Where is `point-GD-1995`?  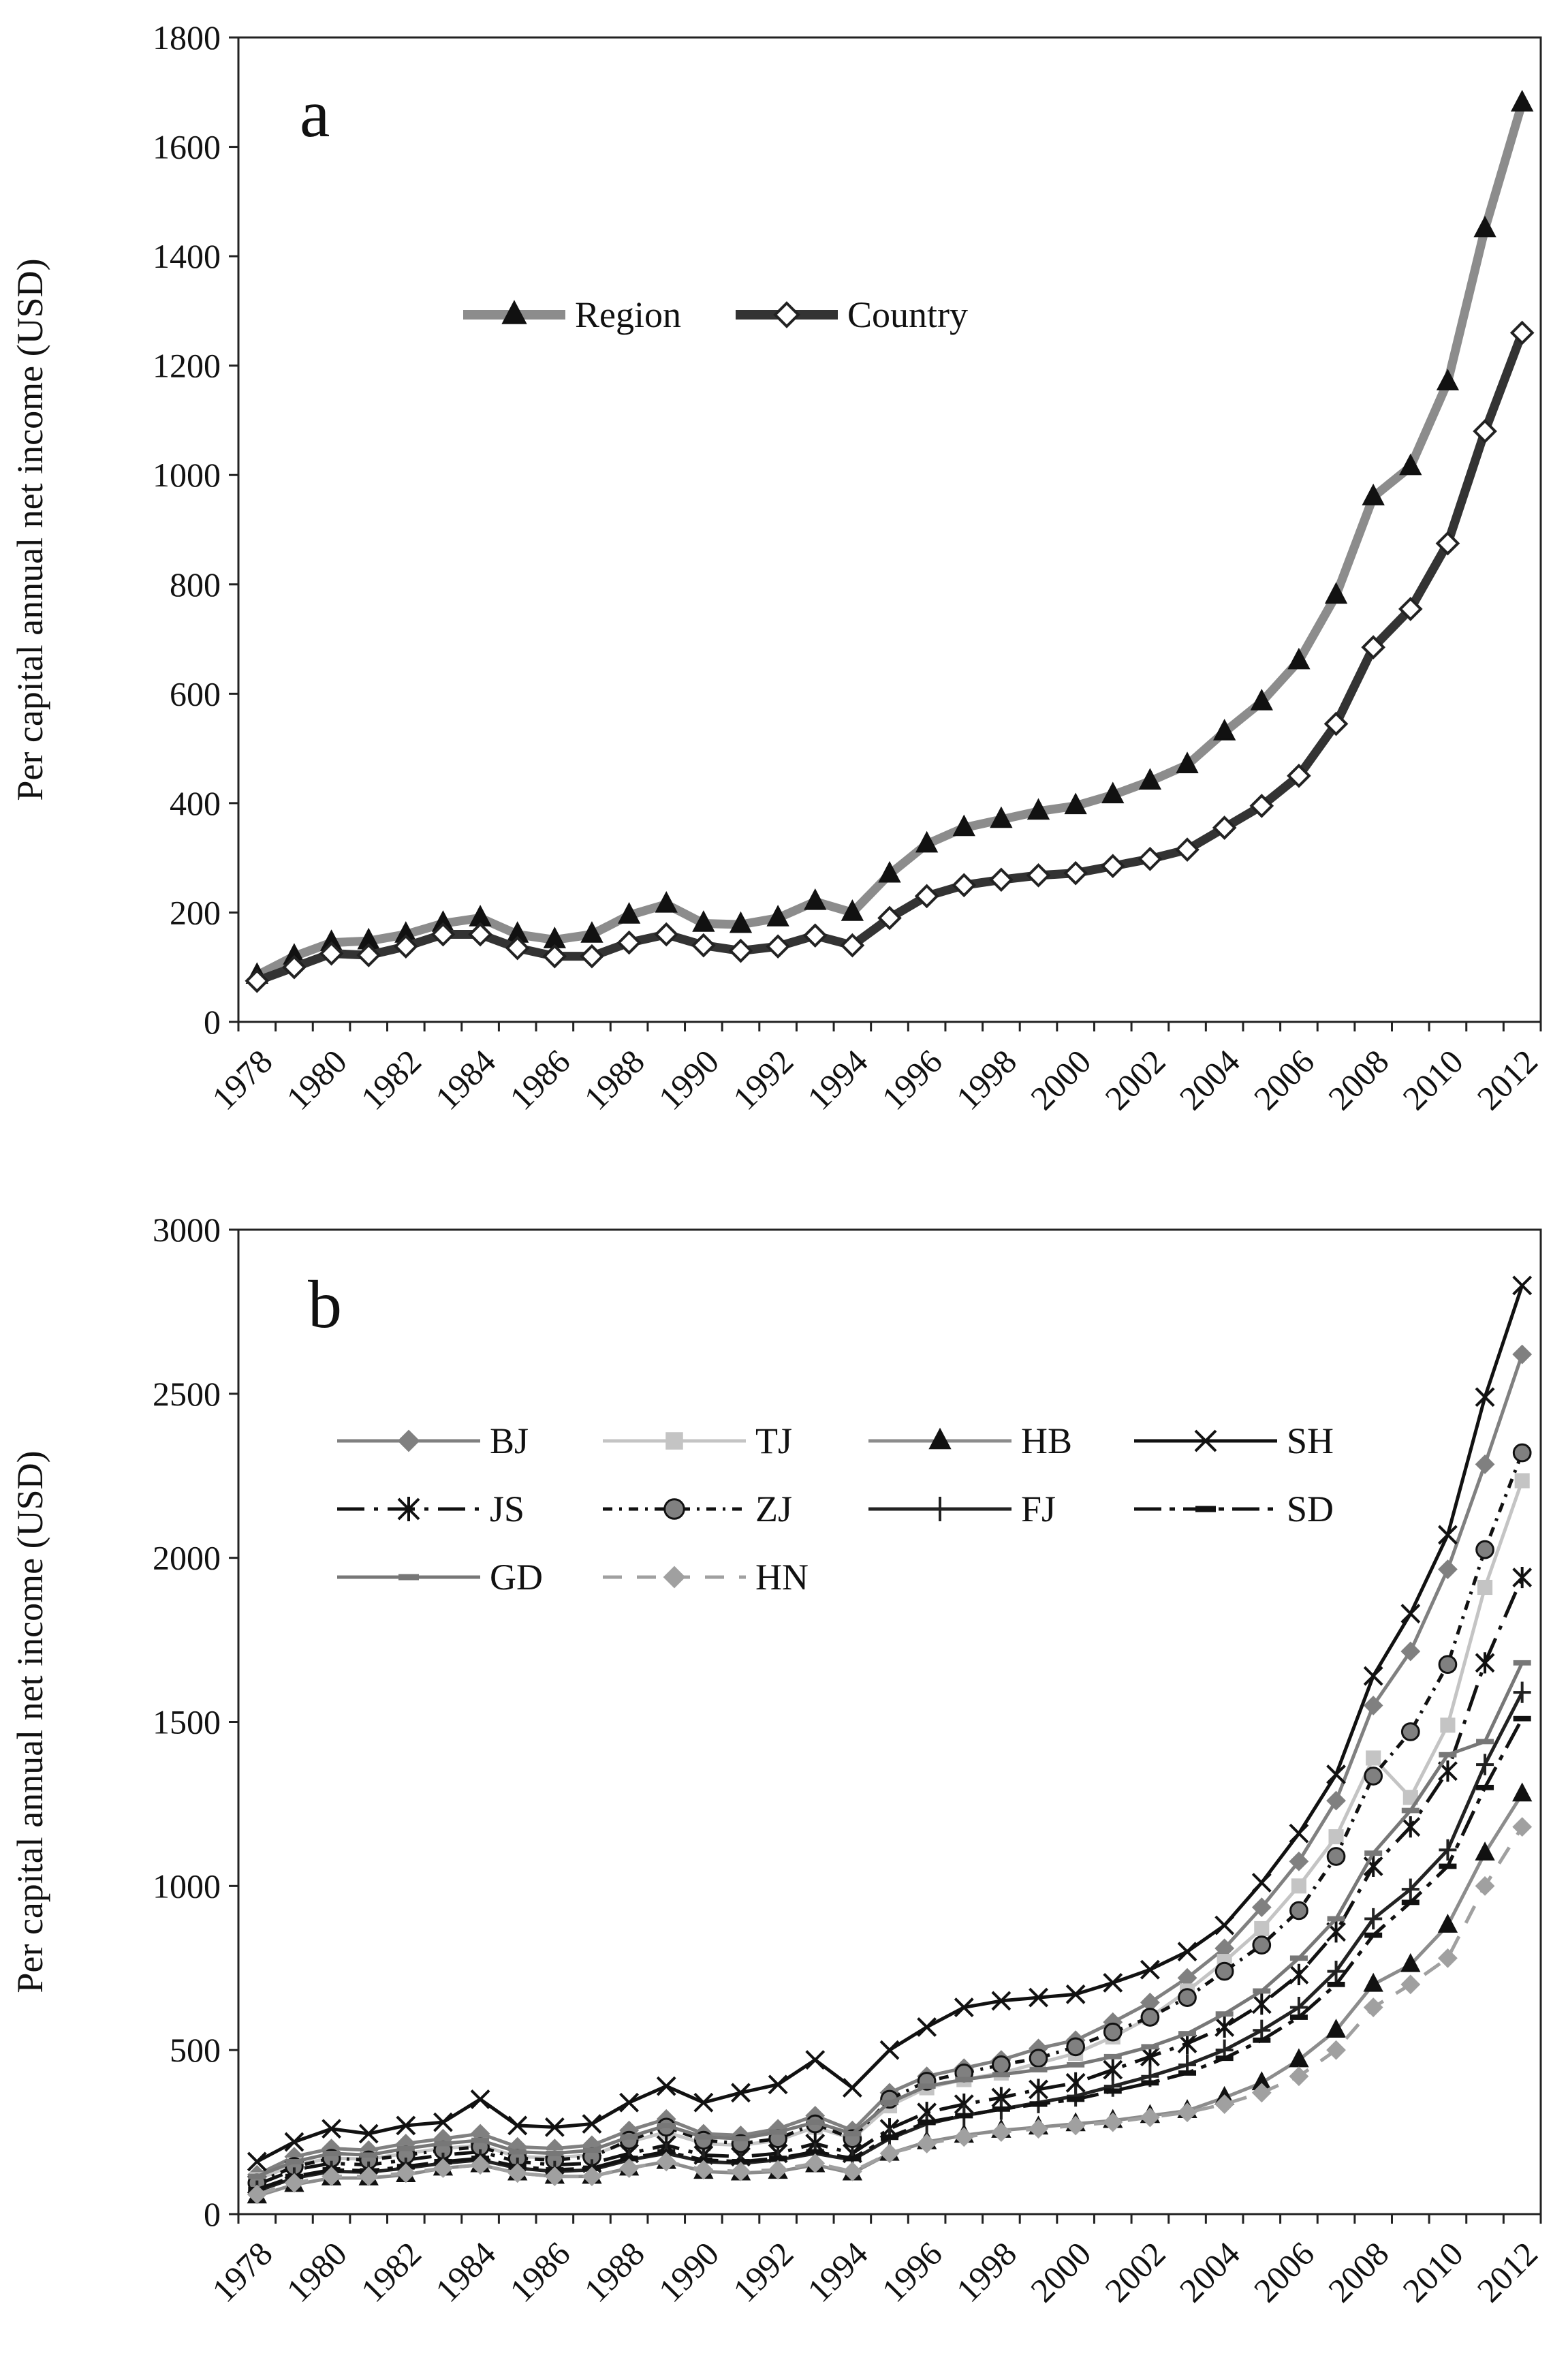
point-GD-1995 is located at coordinates (889, 2103).